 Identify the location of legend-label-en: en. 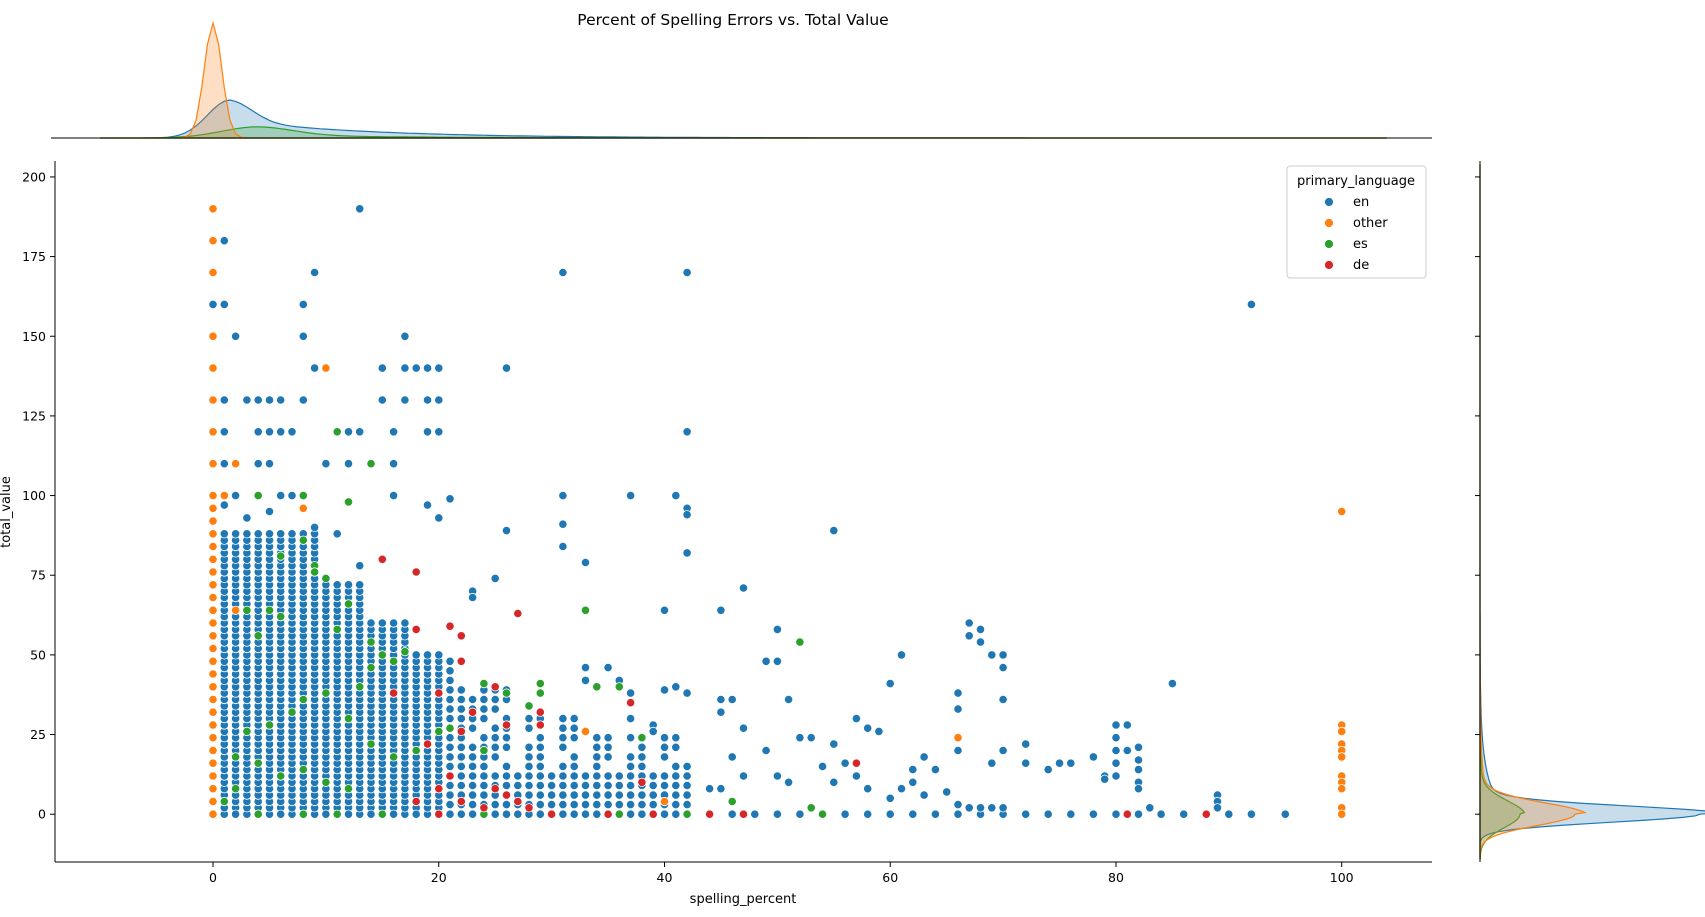
(1361, 202).